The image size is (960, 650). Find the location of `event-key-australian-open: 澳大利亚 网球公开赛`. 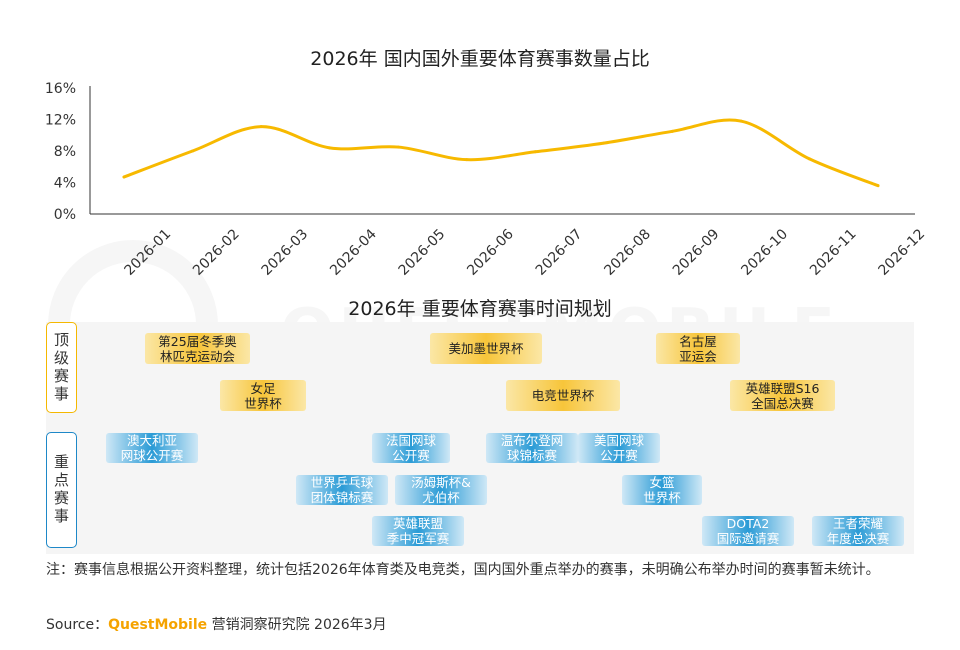

event-key-australian-open: 澳大利亚 网球公开赛 is located at coordinates (152, 448).